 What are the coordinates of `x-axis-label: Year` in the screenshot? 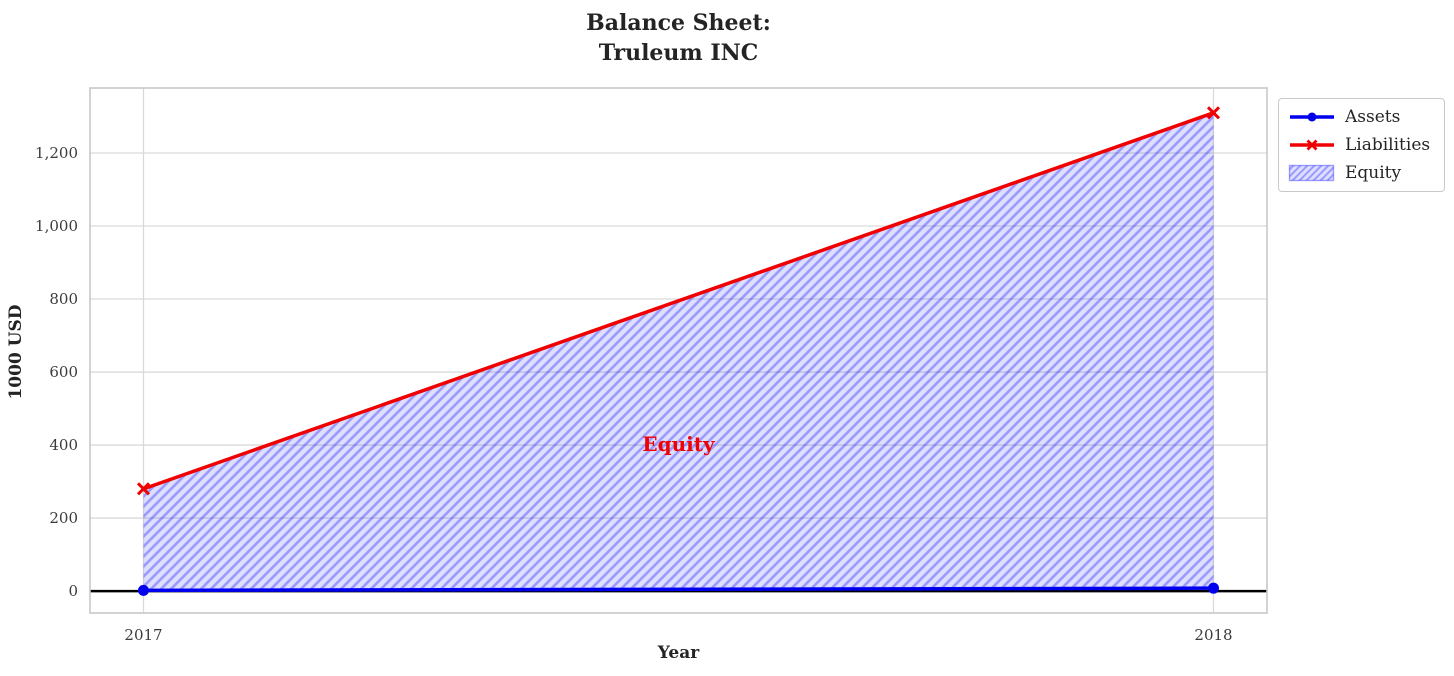 It's located at (678, 653).